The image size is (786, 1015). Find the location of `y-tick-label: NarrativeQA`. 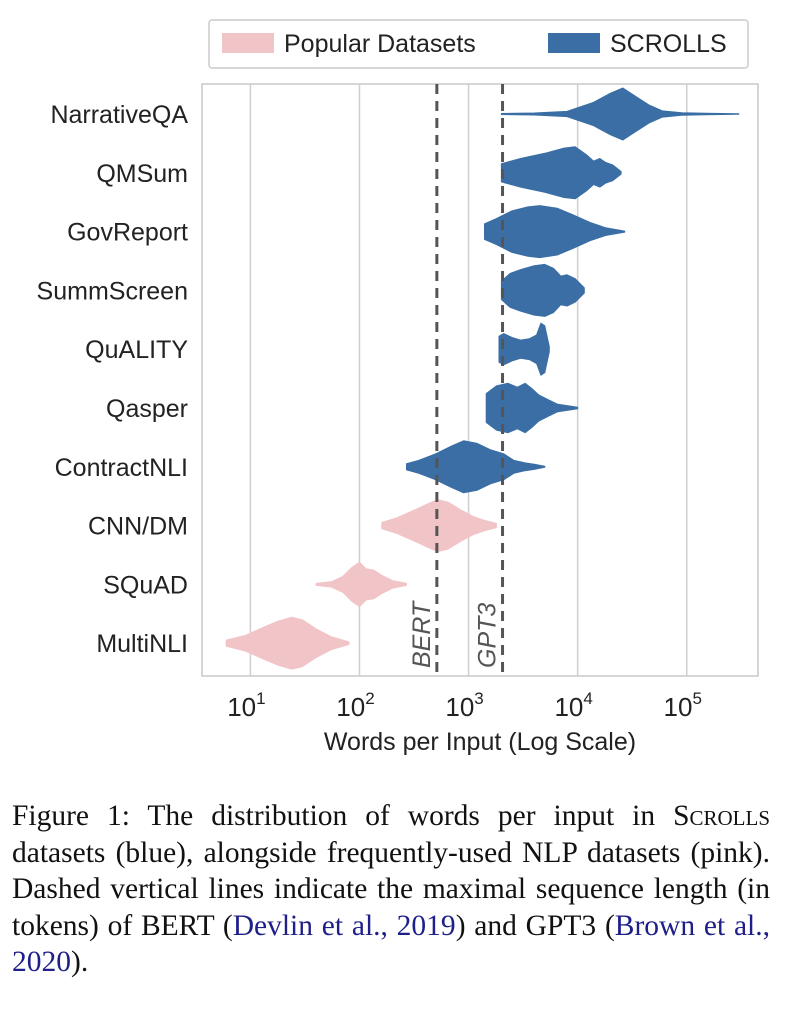

y-tick-label: NarrativeQA is located at coordinates (119, 115).